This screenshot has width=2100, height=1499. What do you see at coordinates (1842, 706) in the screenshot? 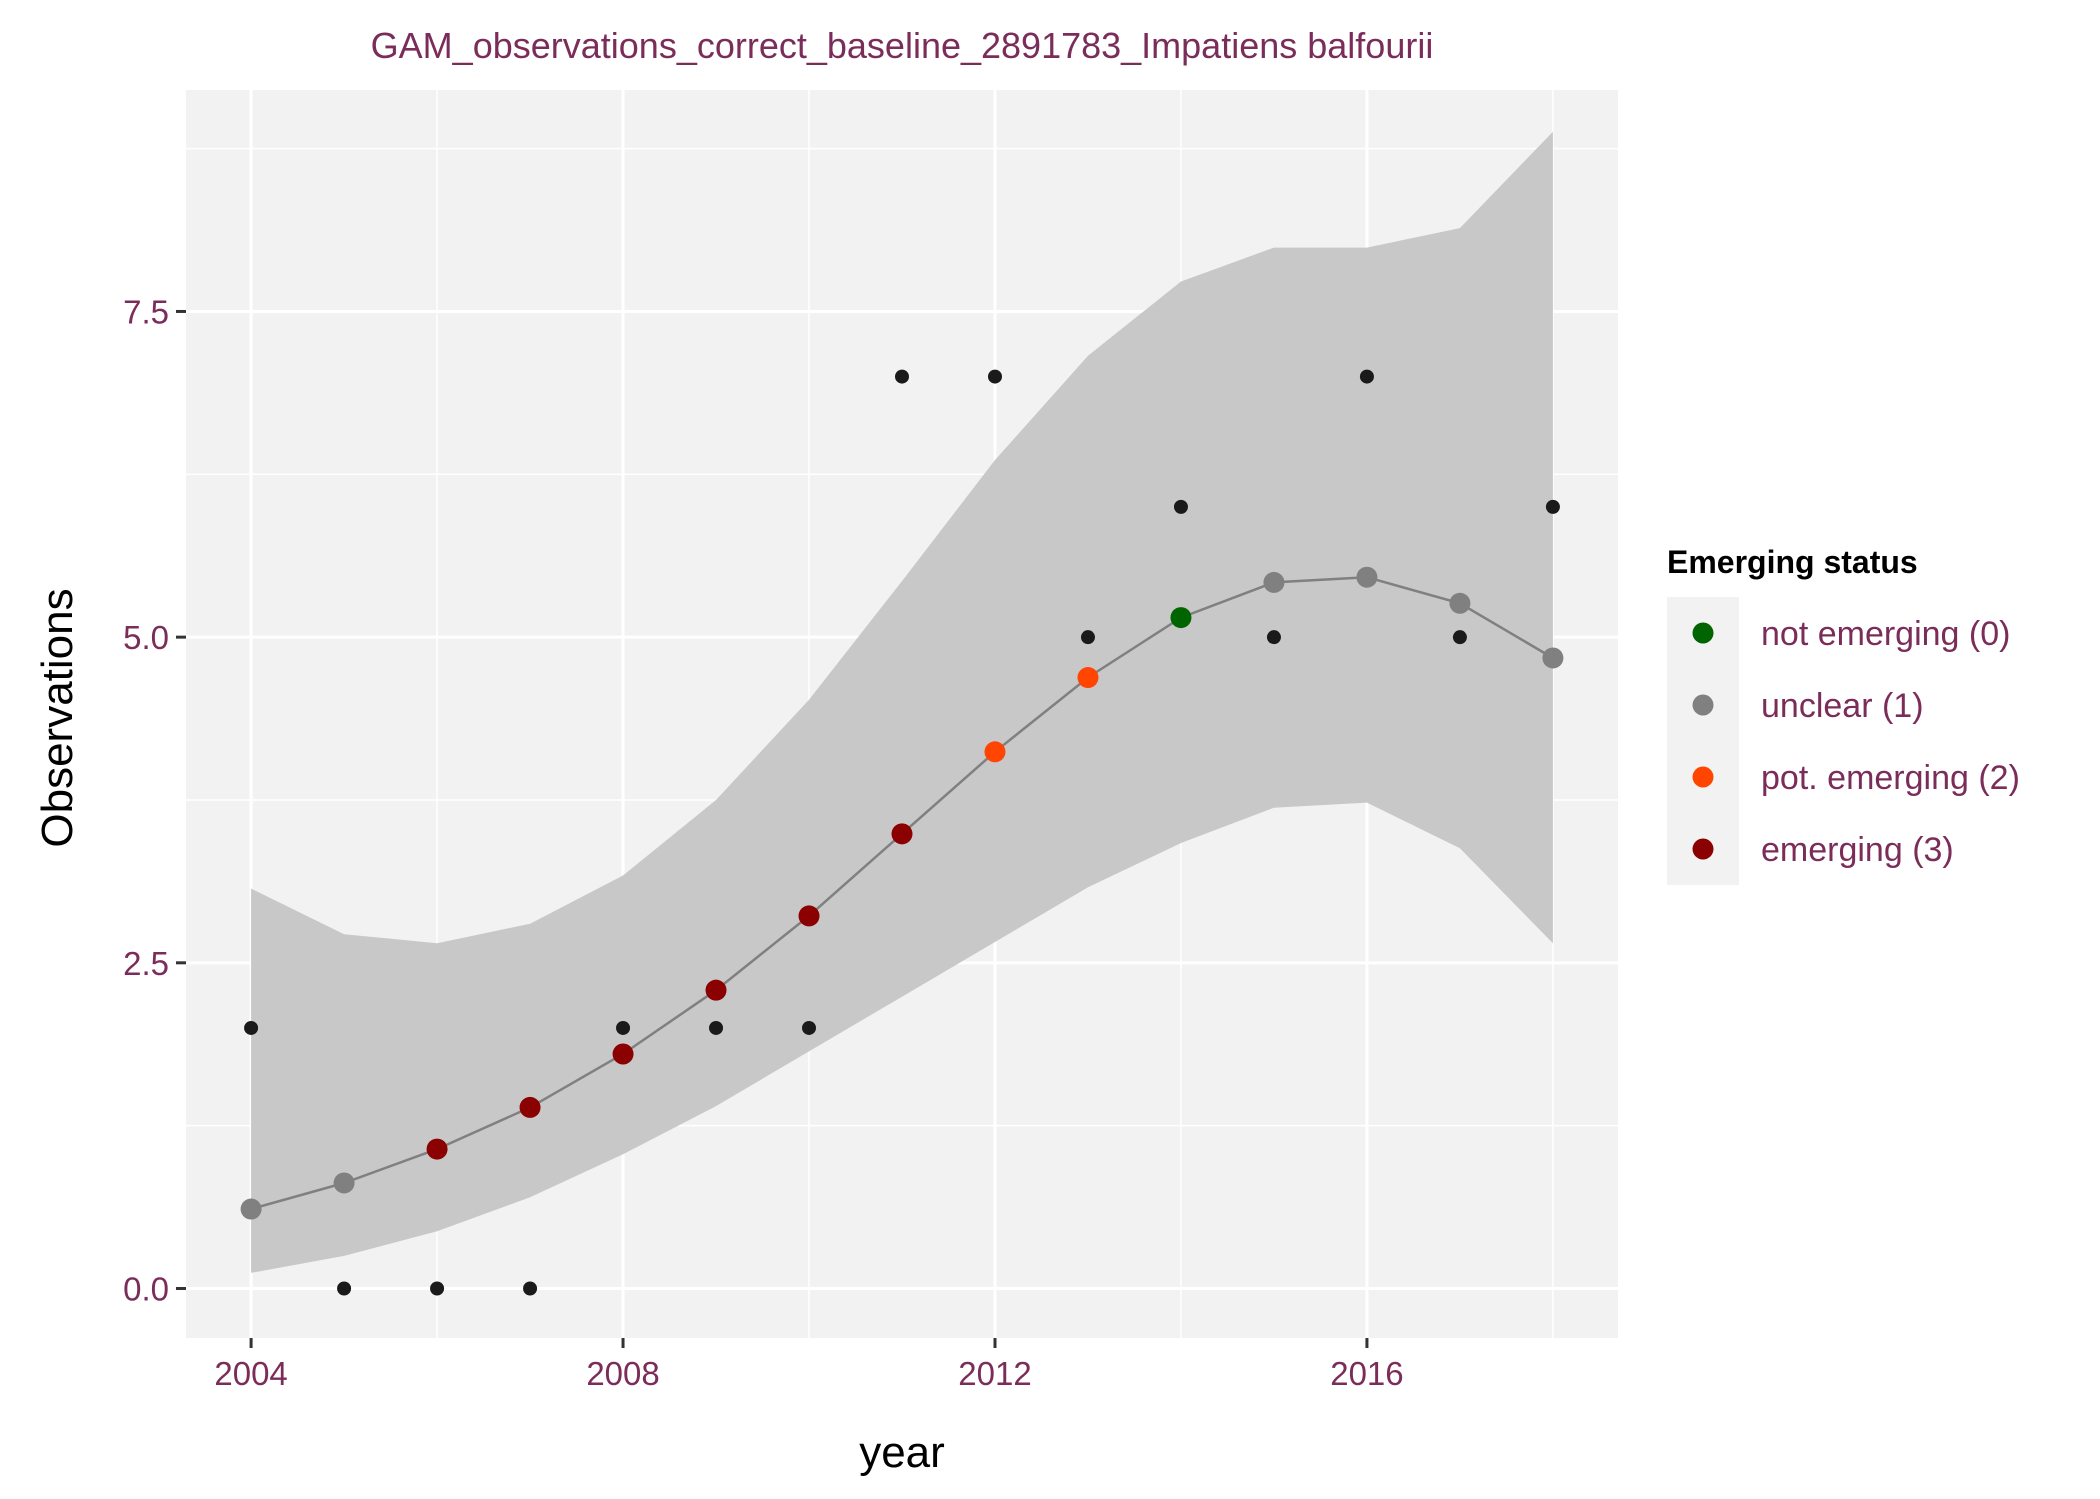
I see `legend-label: unclear (1)` at bounding box center [1842, 706].